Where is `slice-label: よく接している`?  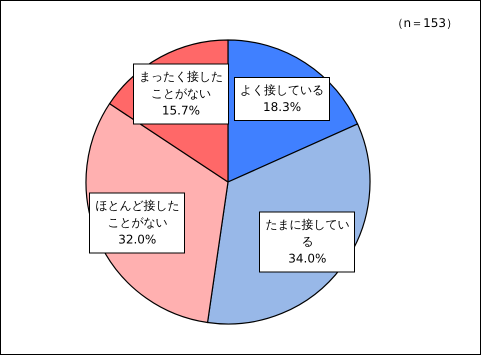 slice-label: よく接している is located at coordinates (282, 90).